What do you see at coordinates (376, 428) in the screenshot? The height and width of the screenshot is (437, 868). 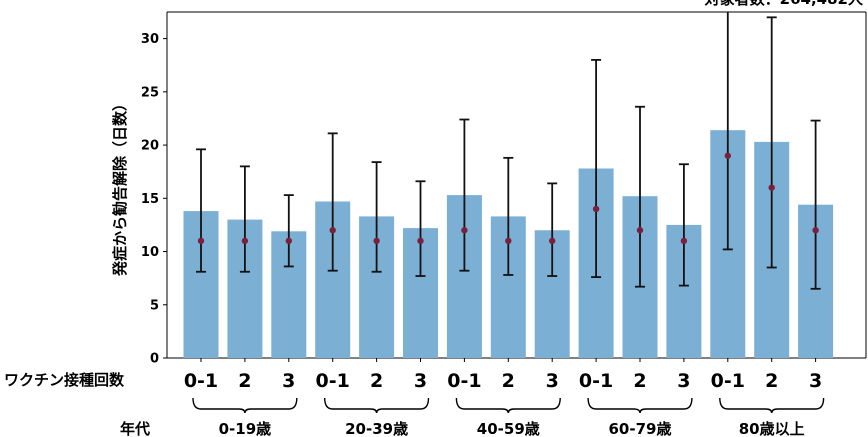 I see `group-label: 20-39歳` at bounding box center [376, 428].